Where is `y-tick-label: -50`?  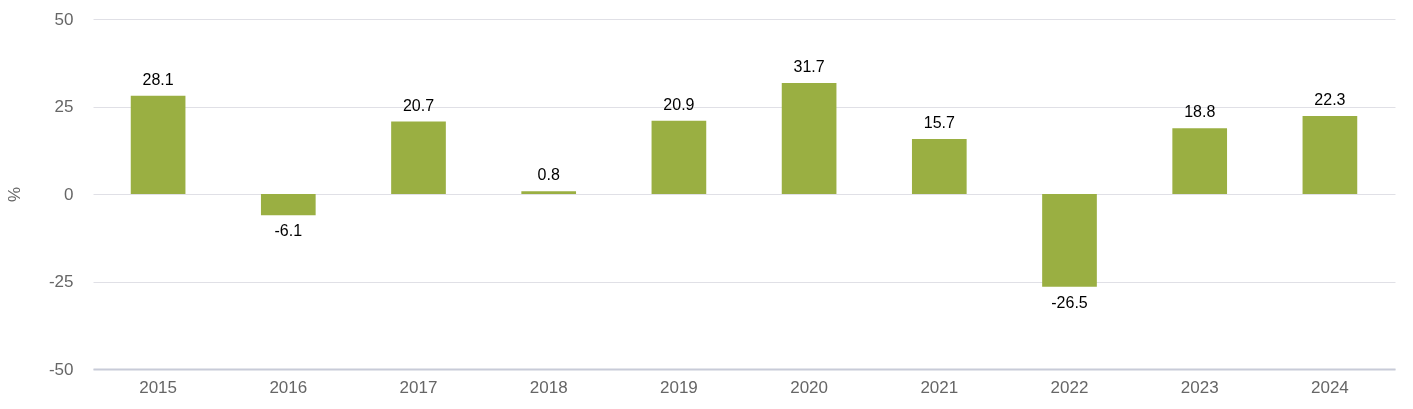 y-tick-label: -50 is located at coordinates (61, 369).